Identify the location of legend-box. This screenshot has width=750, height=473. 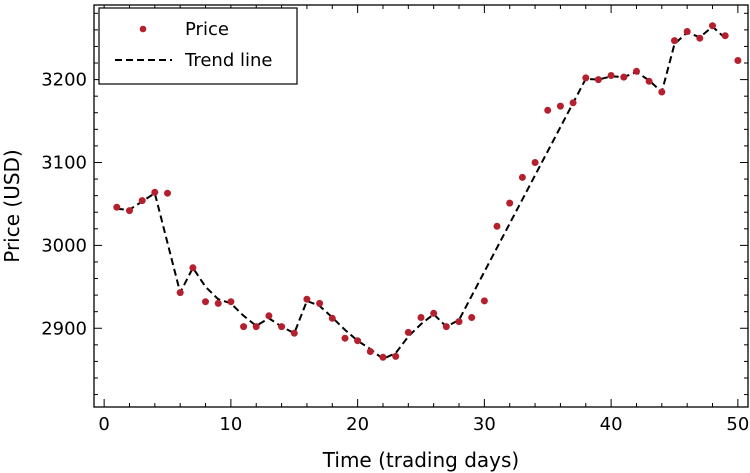
(198, 46).